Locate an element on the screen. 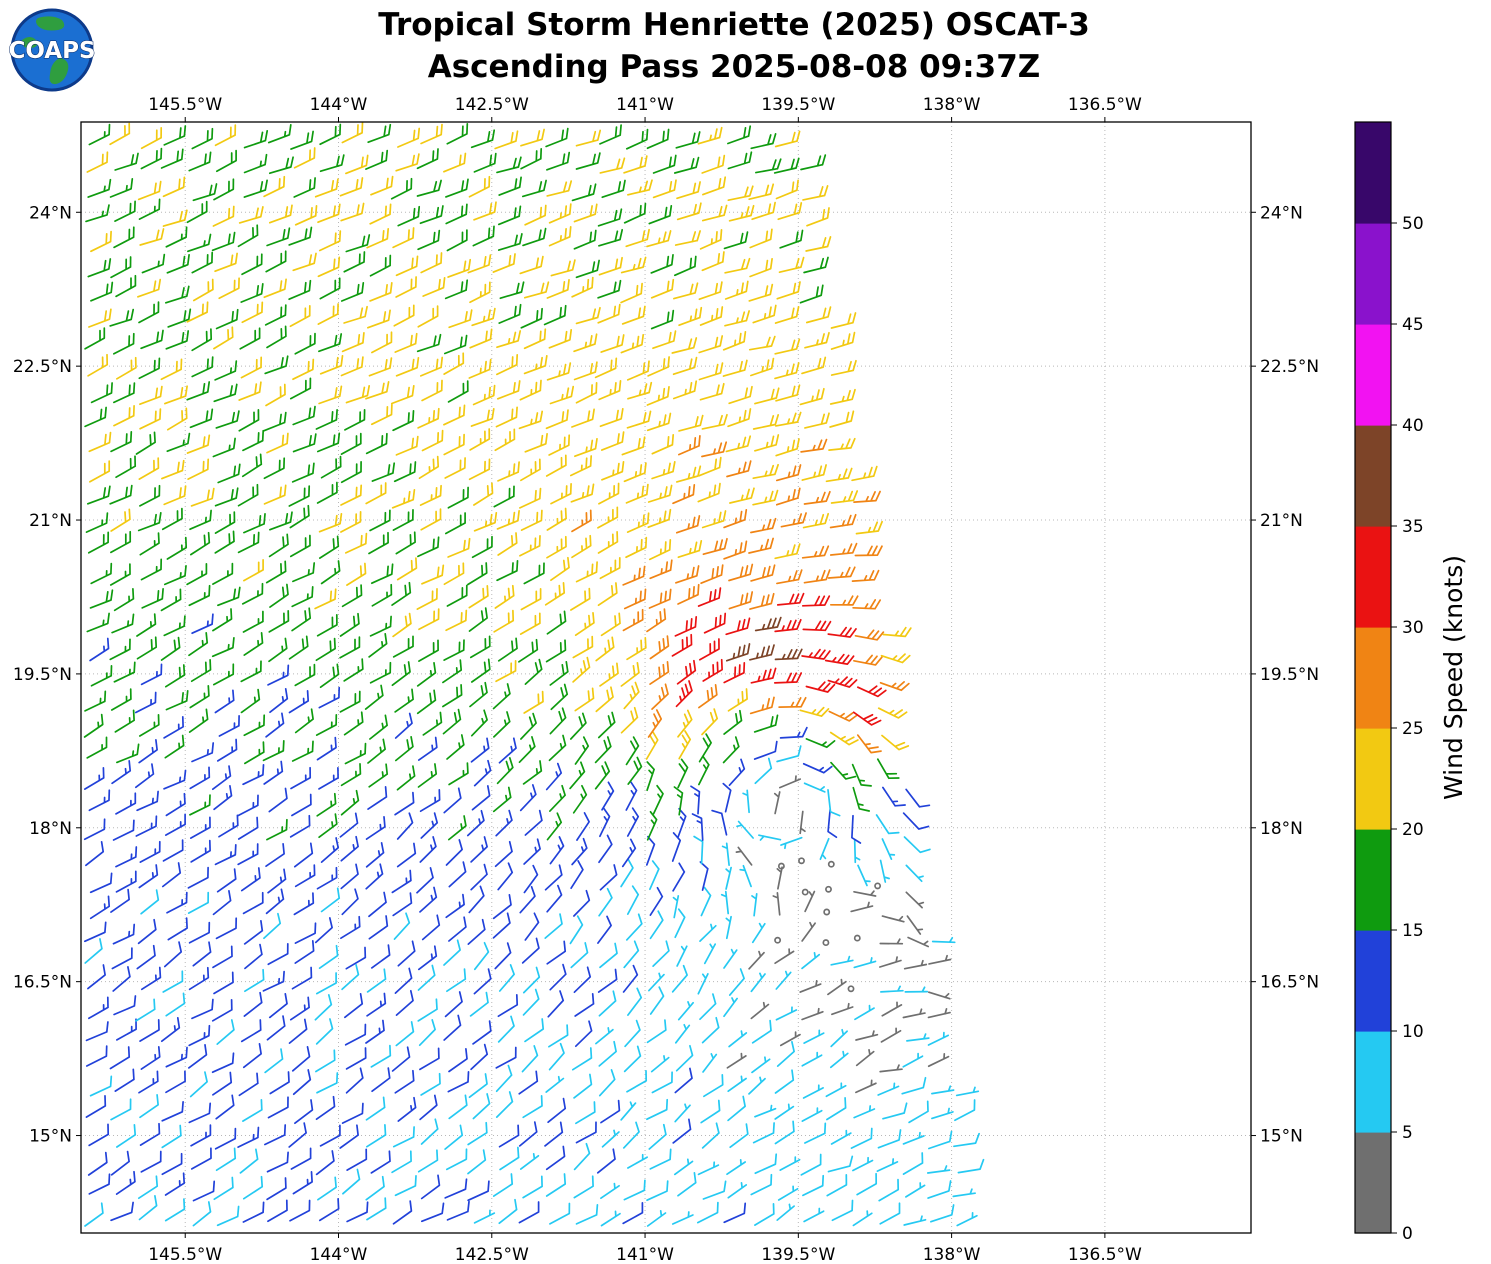 Image resolution: width=1491 pixels, height=1264 pixels. lat-tick-label-right: 21°N is located at coordinates (1281, 521).